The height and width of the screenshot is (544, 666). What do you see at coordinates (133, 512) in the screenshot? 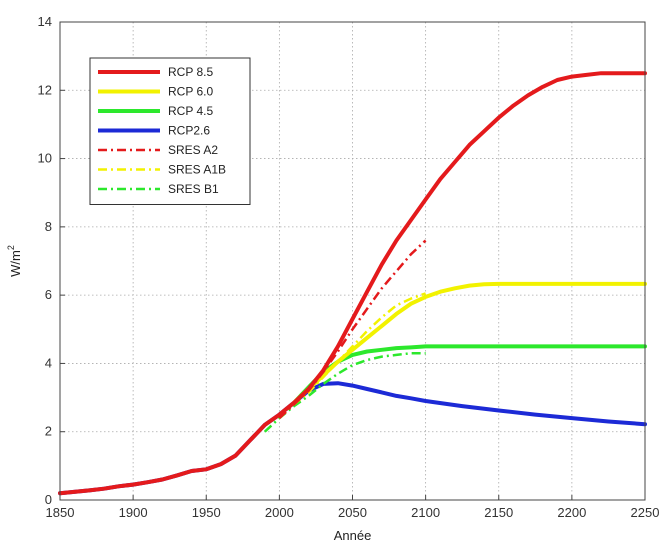
I see `x-tick-label: 1900` at bounding box center [133, 512].